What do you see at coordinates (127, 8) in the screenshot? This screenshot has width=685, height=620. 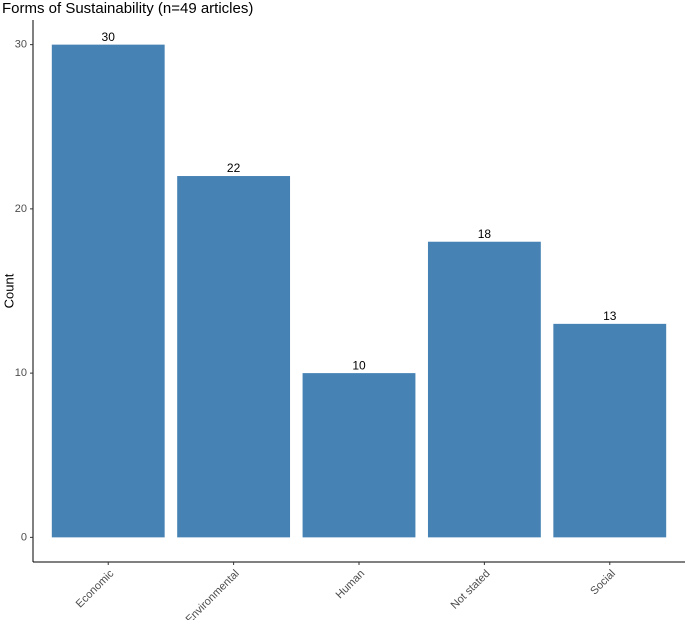 I see `chart-title: Forms of Sustainability (n=49 articles)` at bounding box center [127, 8].